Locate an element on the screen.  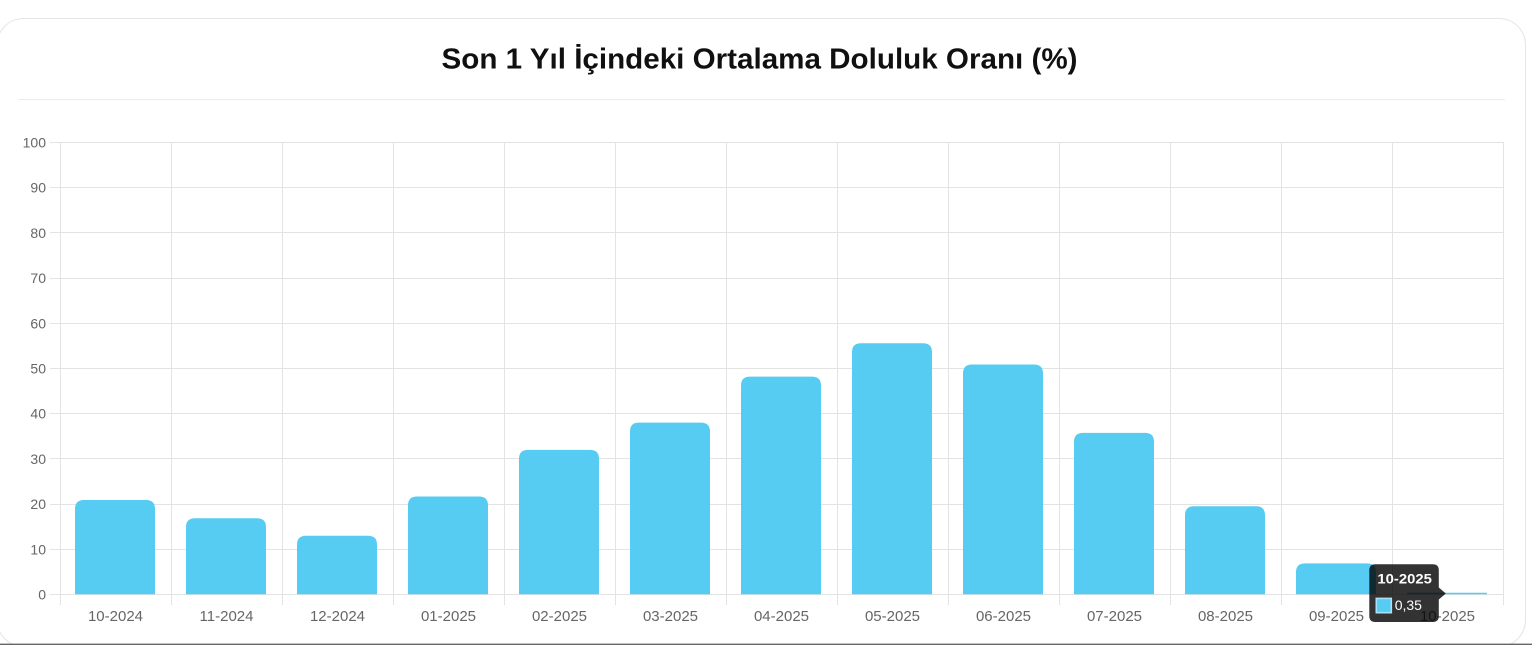
svg-text: 04-2025 is located at coordinates (781, 616).